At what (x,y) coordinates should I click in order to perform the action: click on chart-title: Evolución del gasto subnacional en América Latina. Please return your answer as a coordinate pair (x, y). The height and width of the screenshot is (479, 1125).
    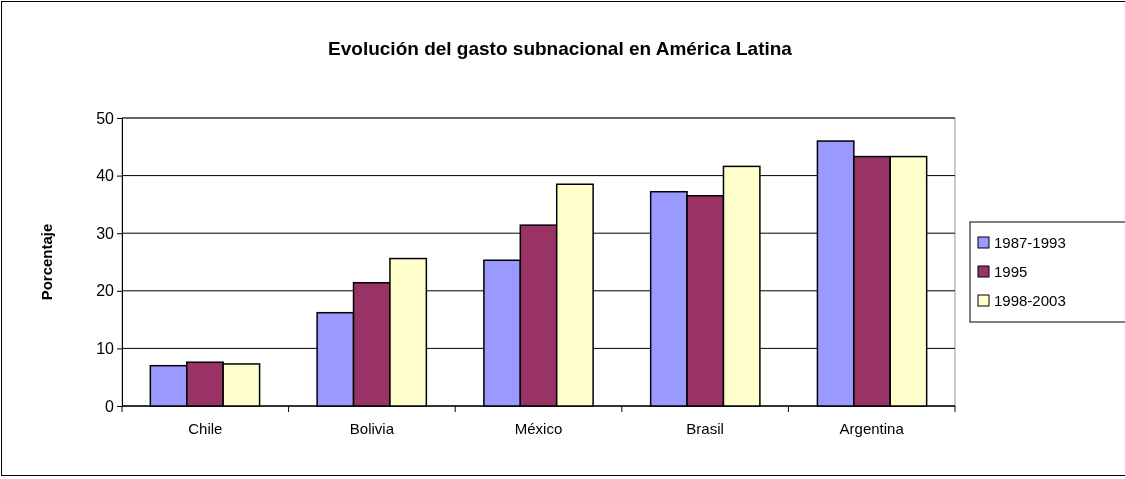
    Looking at the image, I should click on (560, 48).